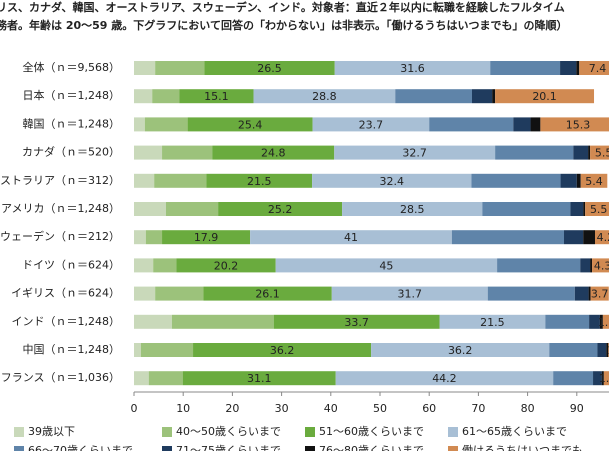 Image resolution: width=609 pixels, height=451 pixels. I want to click on category-label: 全体（ｎ＝9,568）, so click(72, 67).